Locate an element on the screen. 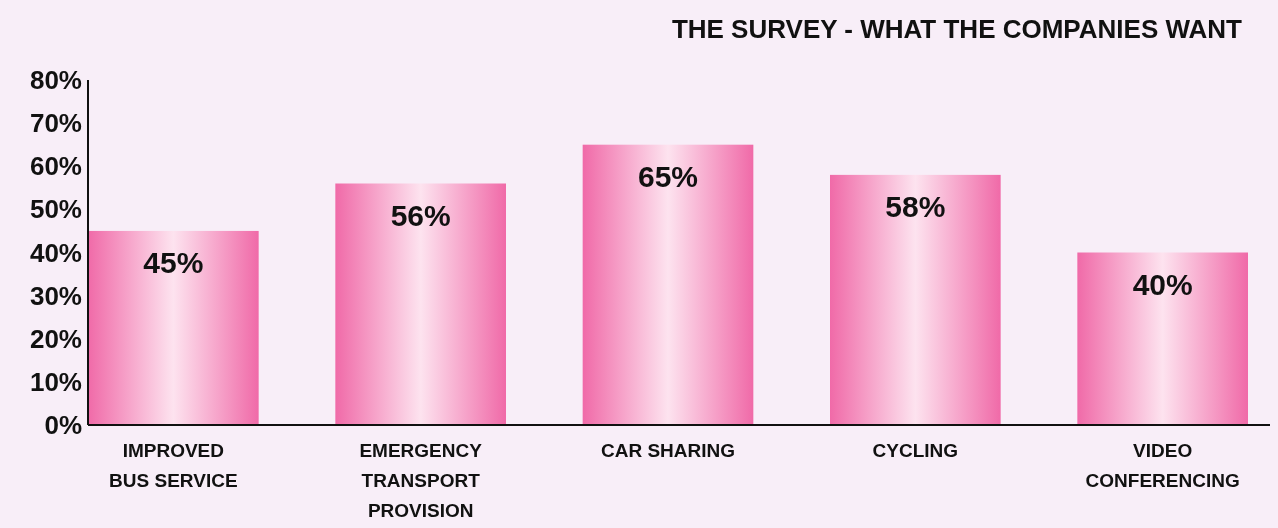 Image resolution: width=1278 pixels, height=528 pixels. y-tick-label: 30% is located at coordinates (55, 295).